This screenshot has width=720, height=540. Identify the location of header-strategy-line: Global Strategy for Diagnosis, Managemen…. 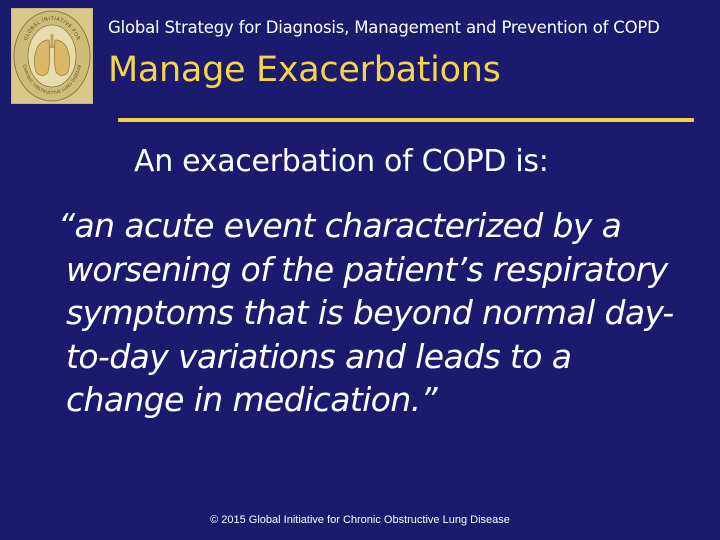
(384, 27).